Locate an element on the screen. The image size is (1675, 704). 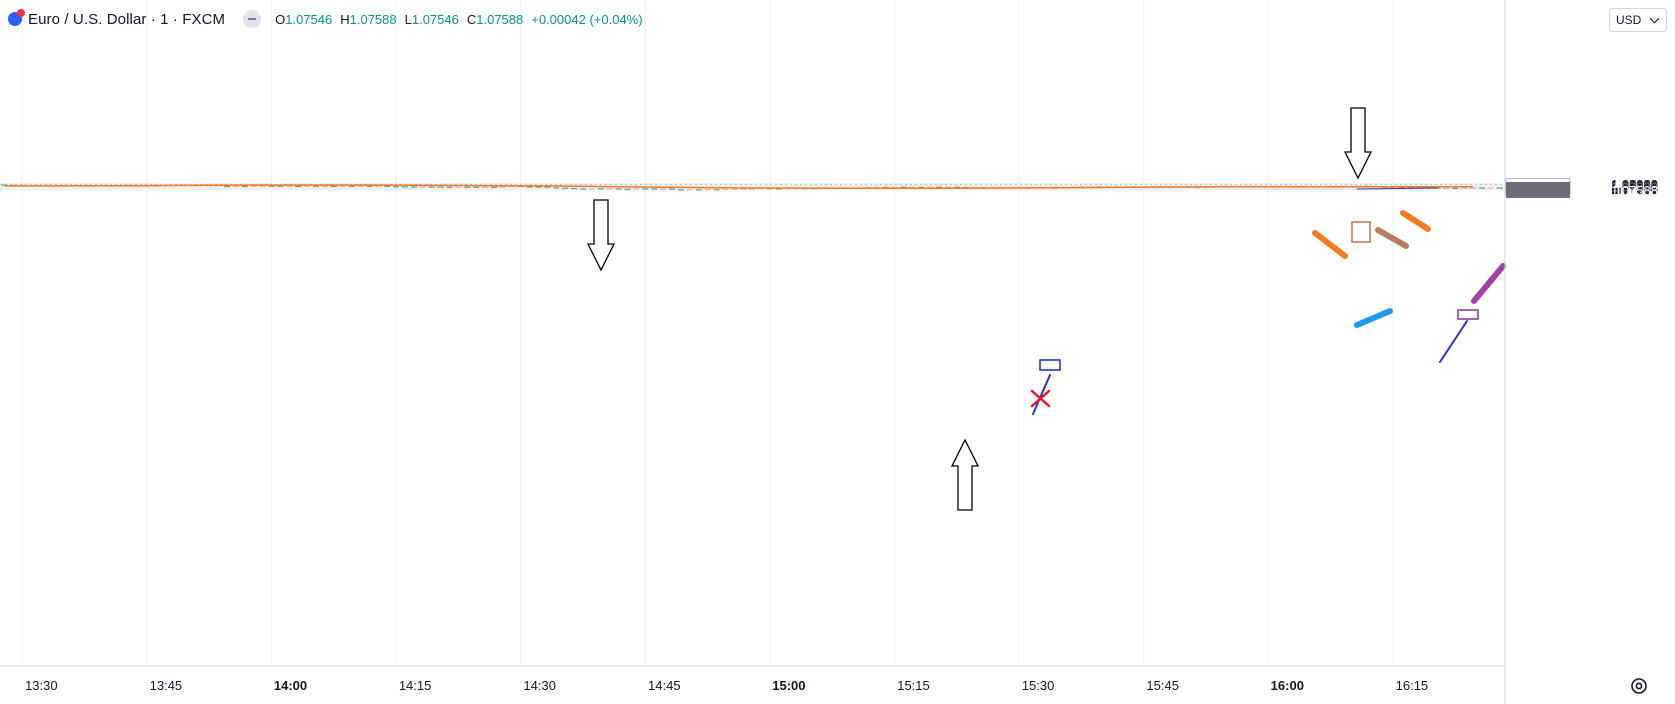
x-tick-label: 15:00 is located at coordinates (788, 685).